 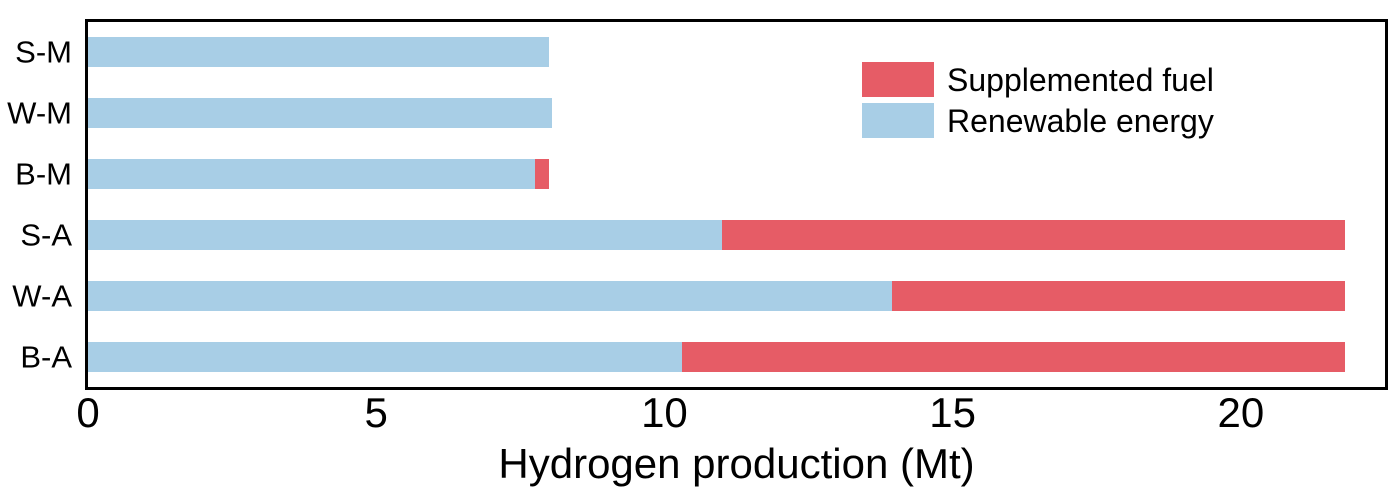 I want to click on y-tick-label-s-a: S-A, so click(x=46, y=235).